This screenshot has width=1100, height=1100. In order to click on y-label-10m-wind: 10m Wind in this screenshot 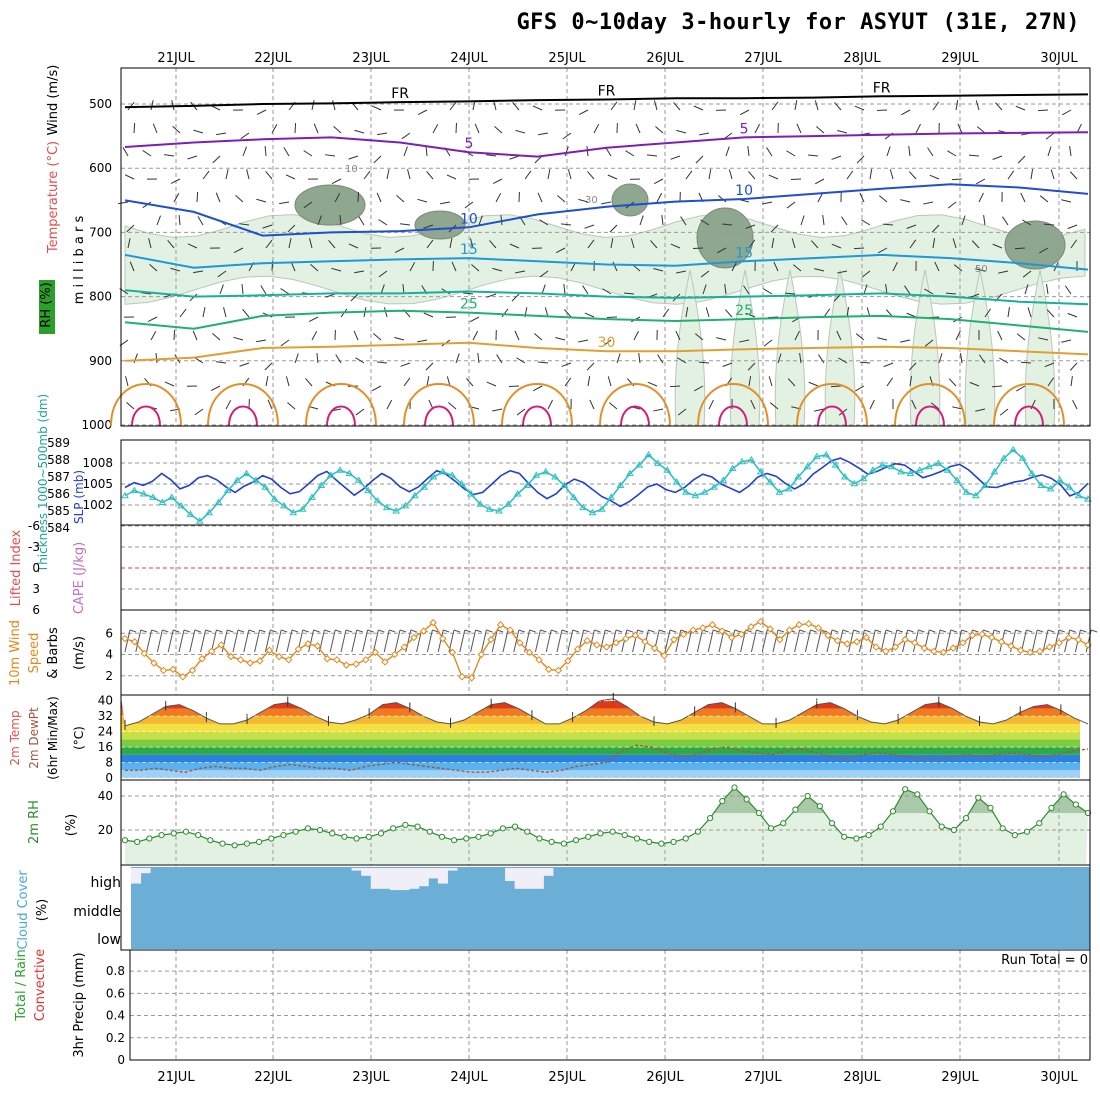, I will do `click(15, 653)`.